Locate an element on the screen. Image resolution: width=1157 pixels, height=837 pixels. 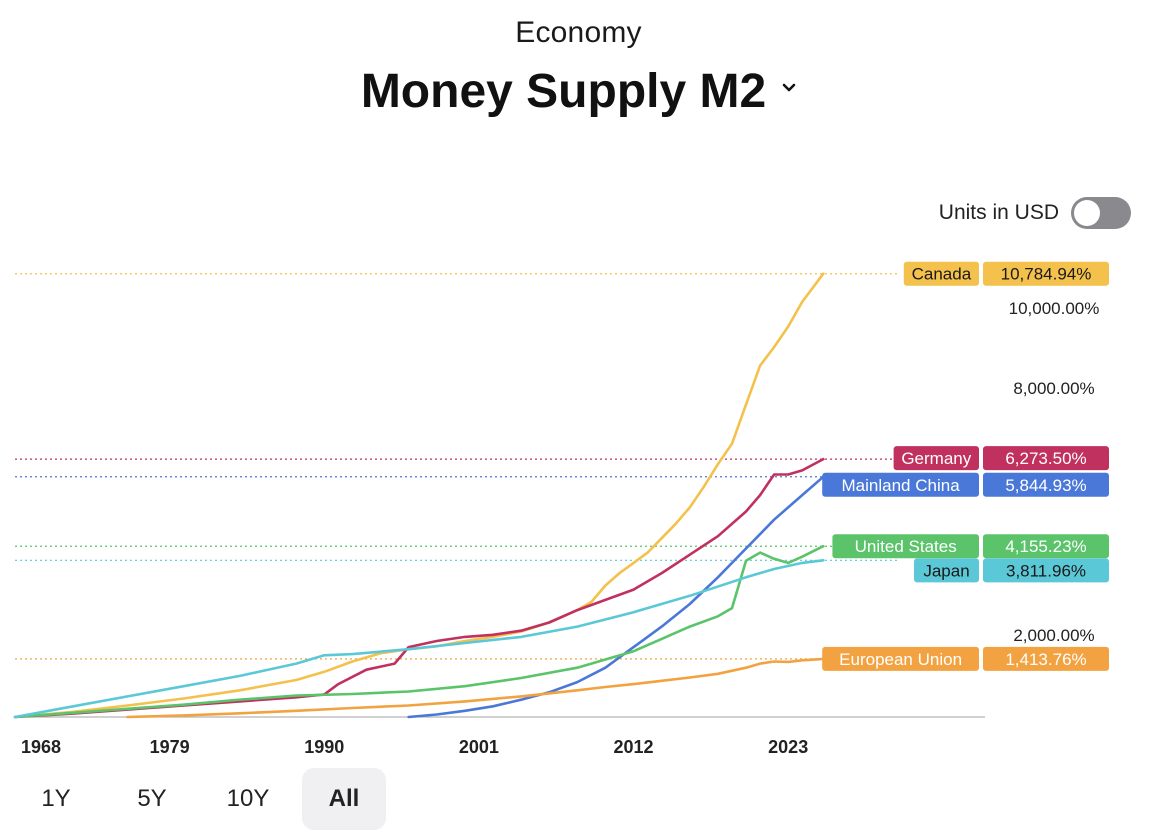
units-toggle is located at coordinates (1101, 213).